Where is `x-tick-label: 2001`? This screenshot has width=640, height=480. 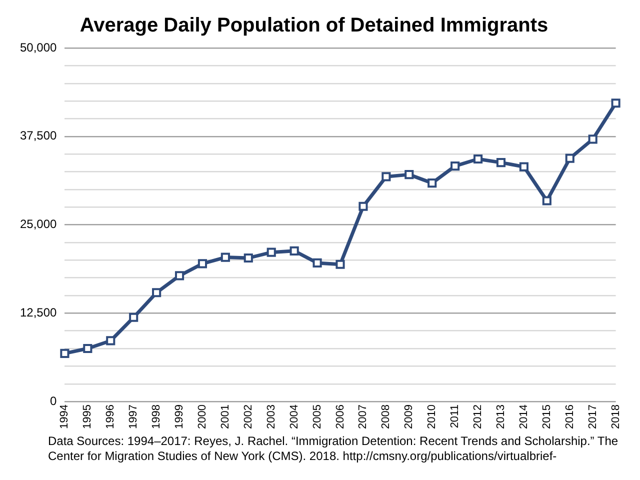 x-tick-label: 2001 is located at coordinates (225, 417).